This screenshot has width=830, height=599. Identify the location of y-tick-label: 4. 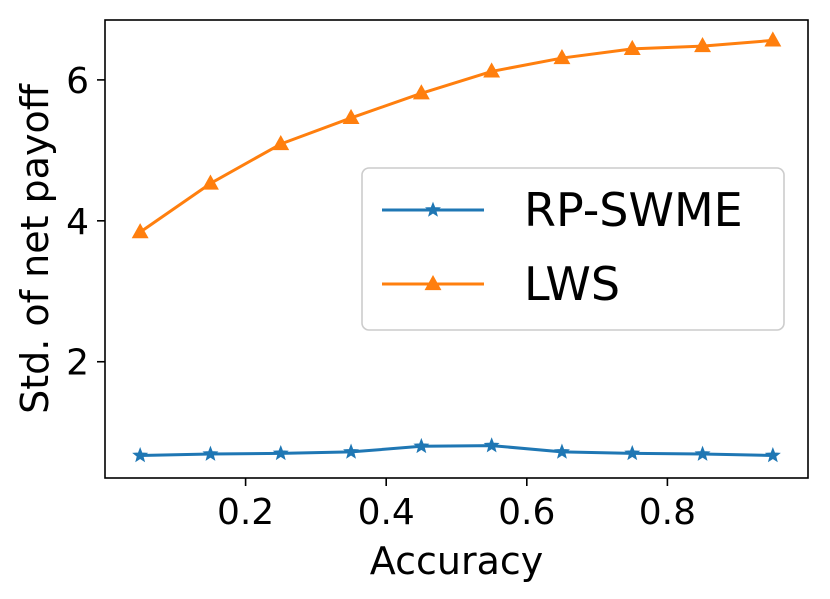
(77, 222).